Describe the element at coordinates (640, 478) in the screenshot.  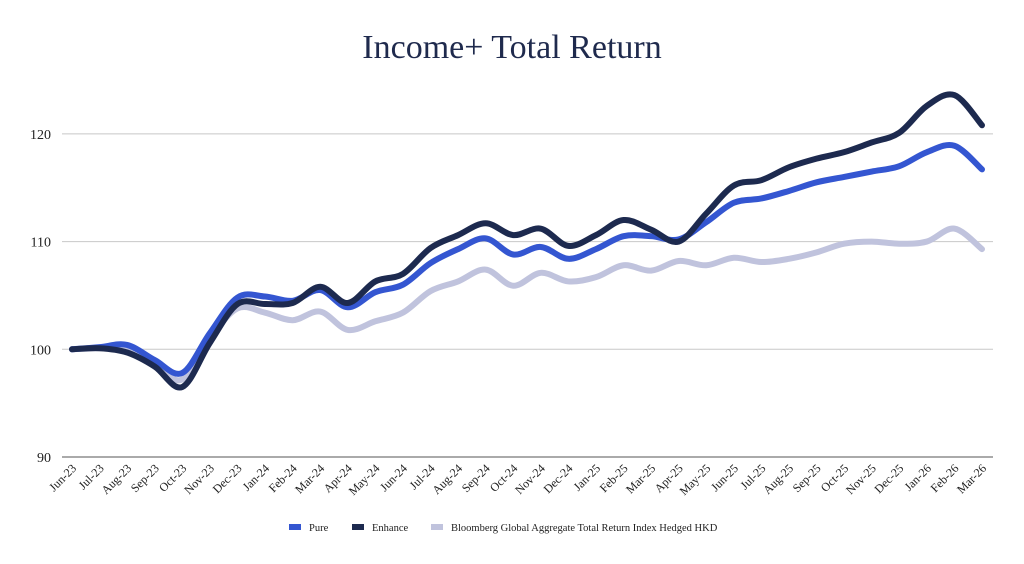
I see `x-tick-label: Mar-25` at that location.